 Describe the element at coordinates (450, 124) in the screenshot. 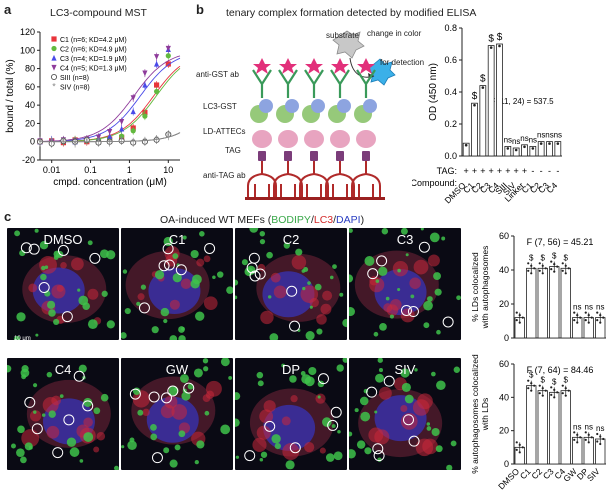

I see `y-tick-label: 0.2` at that location.